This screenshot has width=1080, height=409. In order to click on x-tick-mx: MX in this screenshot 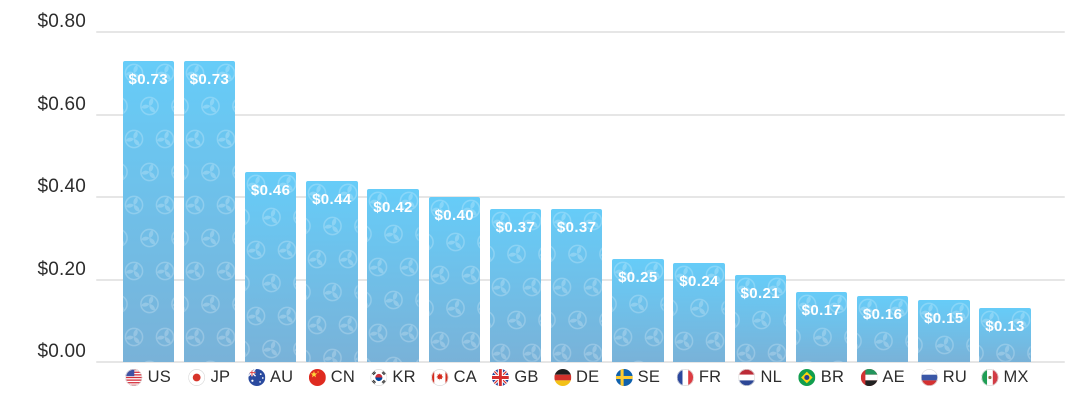, I will do `click(1004, 377)`.